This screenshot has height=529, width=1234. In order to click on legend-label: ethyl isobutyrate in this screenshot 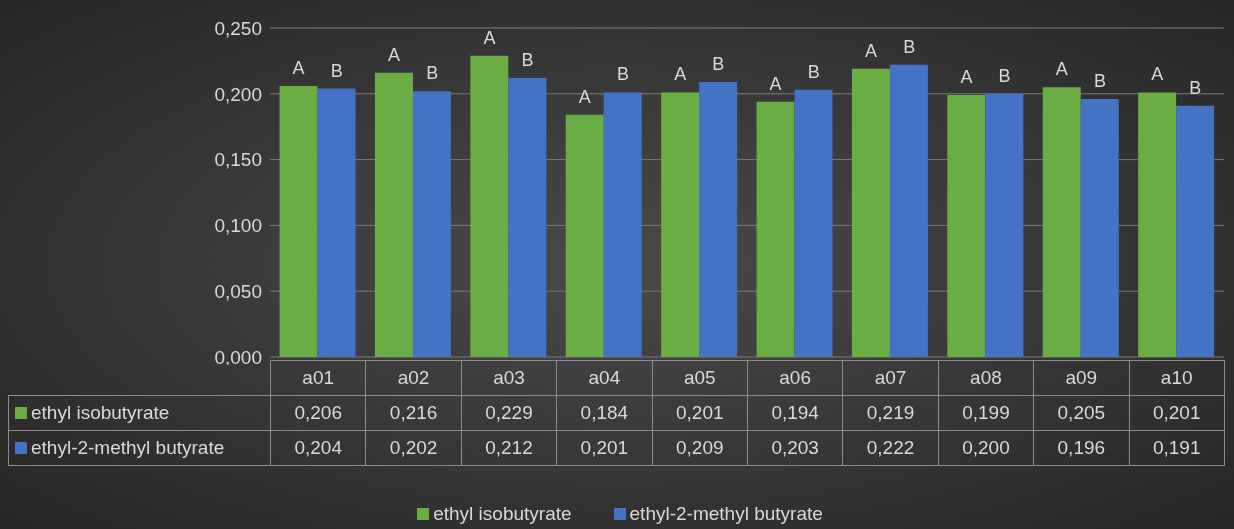, I will do `click(139, 413)`.